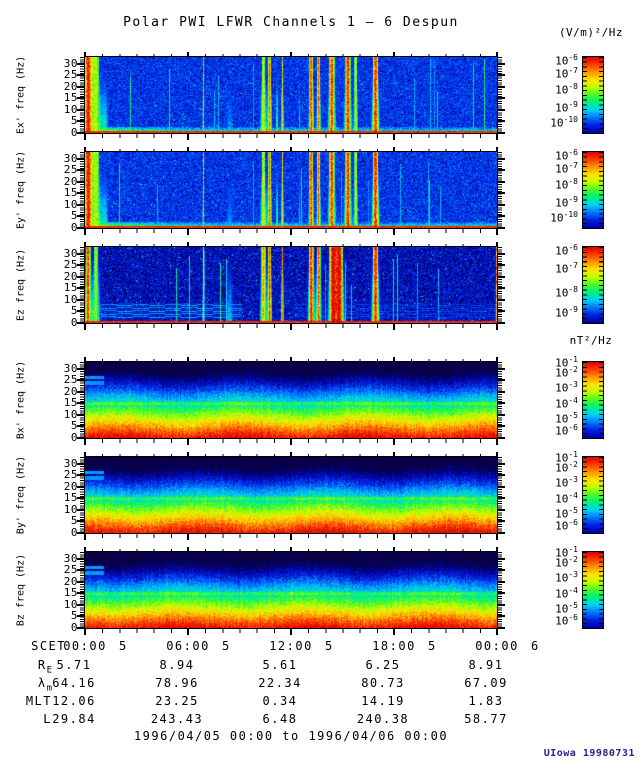 The image size is (640, 768). I want to click on scet-time-label: 00:00, so click(85, 646).